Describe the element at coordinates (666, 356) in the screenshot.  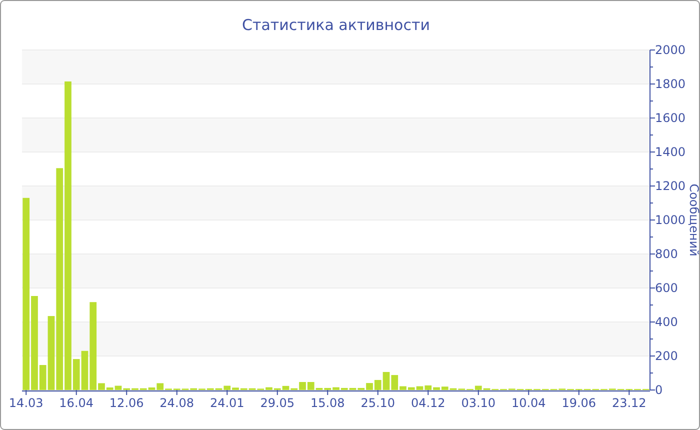
I see `y-tick-label: 200` at that location.